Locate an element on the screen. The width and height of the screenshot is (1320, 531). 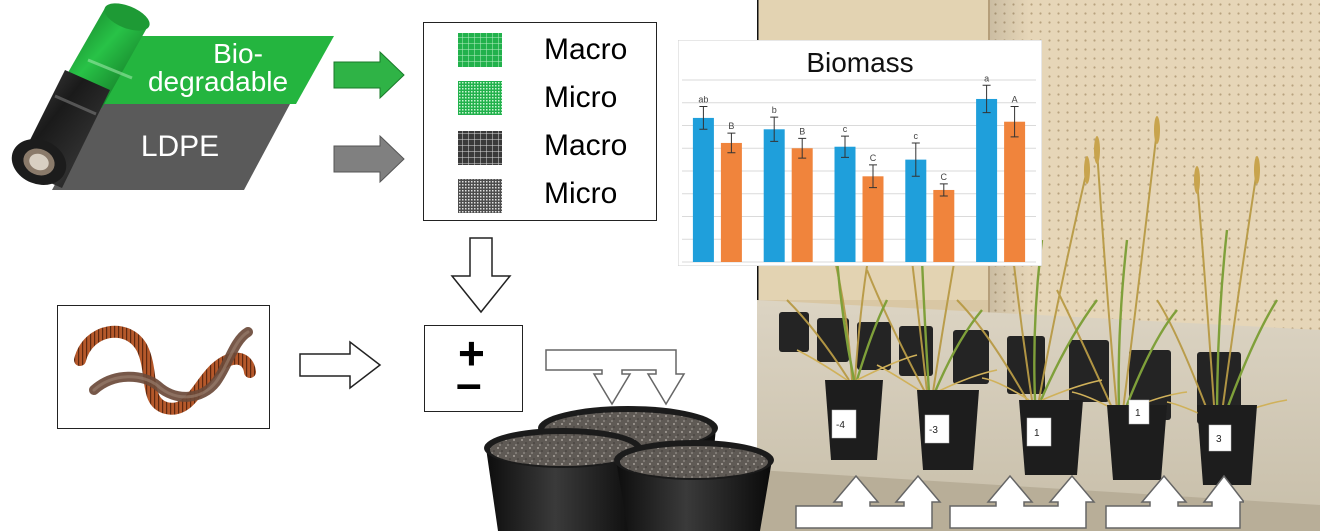
pot-label: 3 is located at coordinates (1219, 439).